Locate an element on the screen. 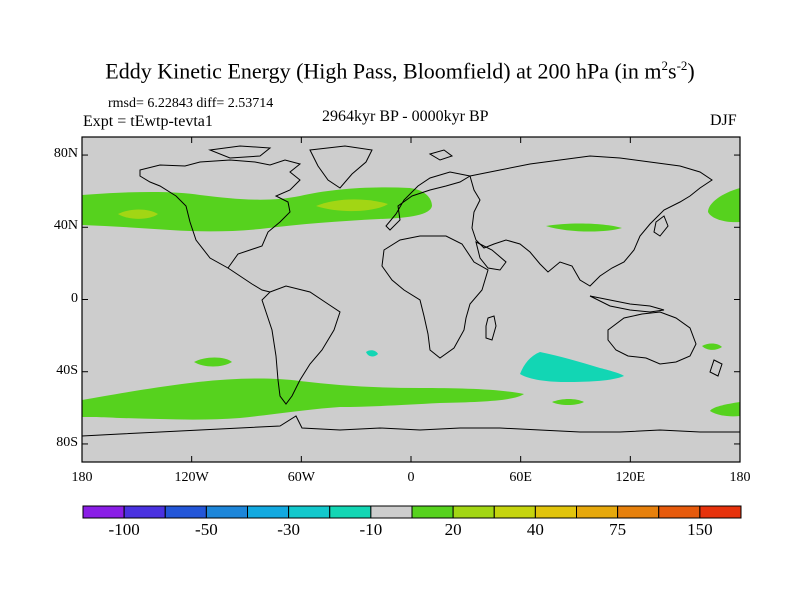 Image resolution: width=800 pixels, height=600 pixels. antarctica-coast is located at coordinates (410, 426).